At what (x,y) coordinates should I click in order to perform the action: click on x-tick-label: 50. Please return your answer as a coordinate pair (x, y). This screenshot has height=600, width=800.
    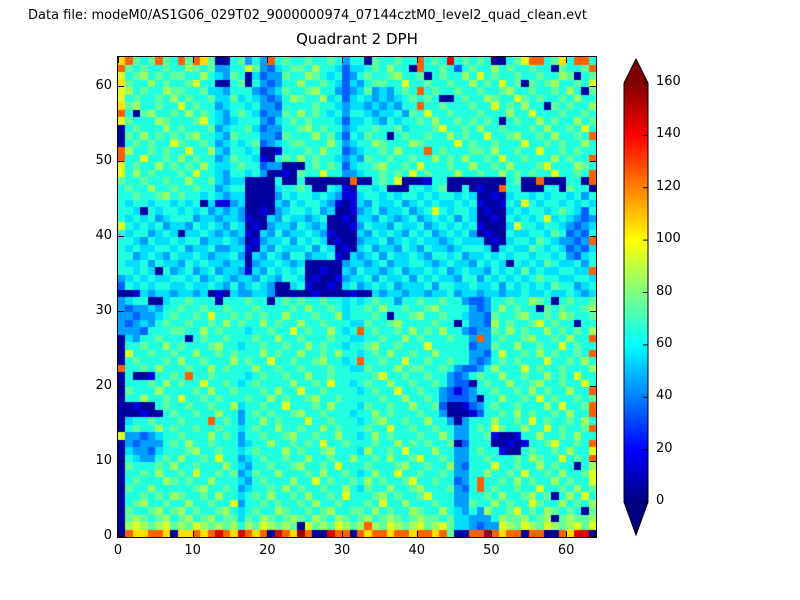
    Looking at the image, I should click on (491, 550).